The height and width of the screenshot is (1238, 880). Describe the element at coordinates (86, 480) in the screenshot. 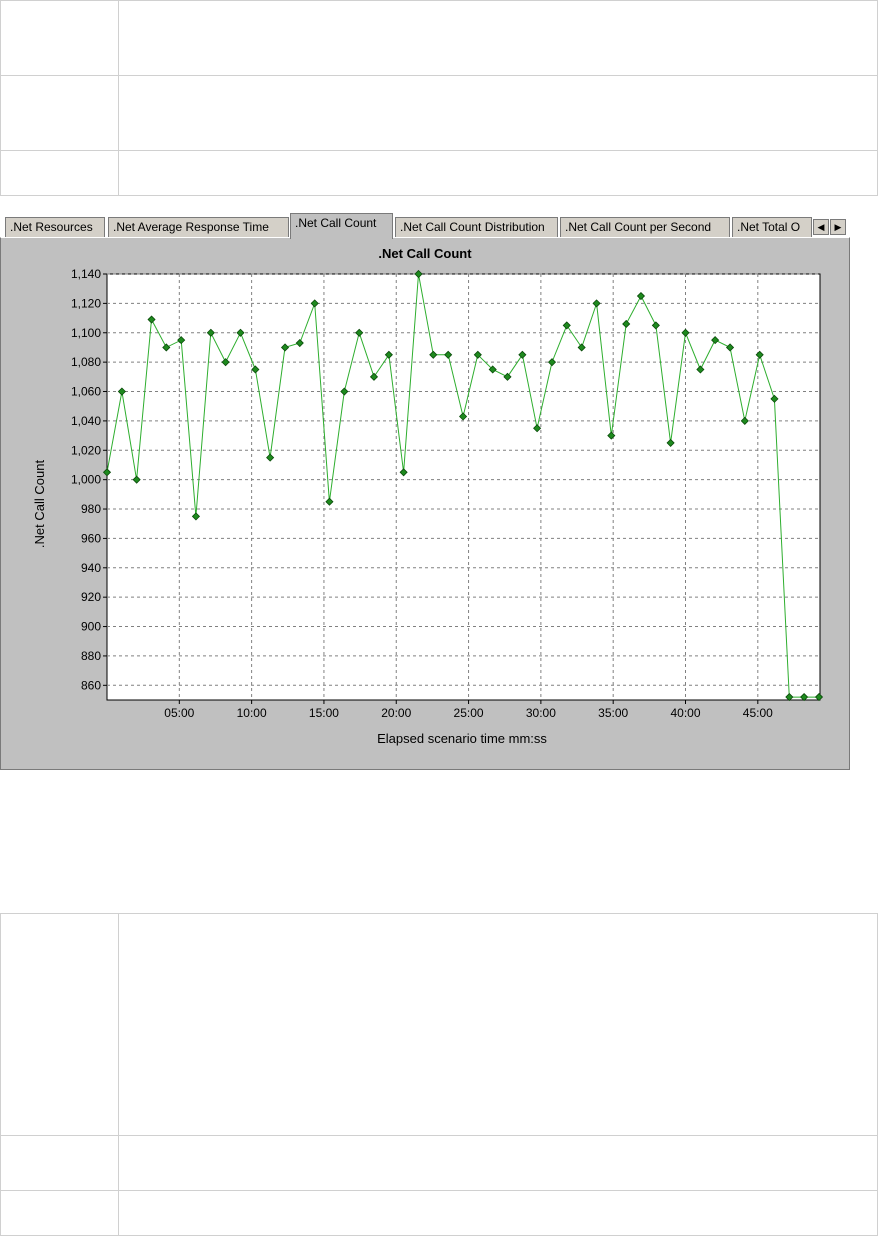

I see `y-tick-label: 1,000` at that location.